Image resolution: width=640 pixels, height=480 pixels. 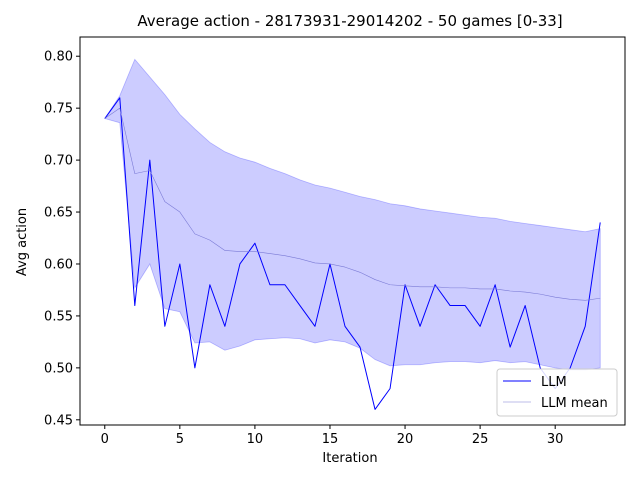 What do you see at coordinates (574, 403) in the screenshot?
I see `legend-label-llm-mean: LLM mean` at bounding box center [574, 403].